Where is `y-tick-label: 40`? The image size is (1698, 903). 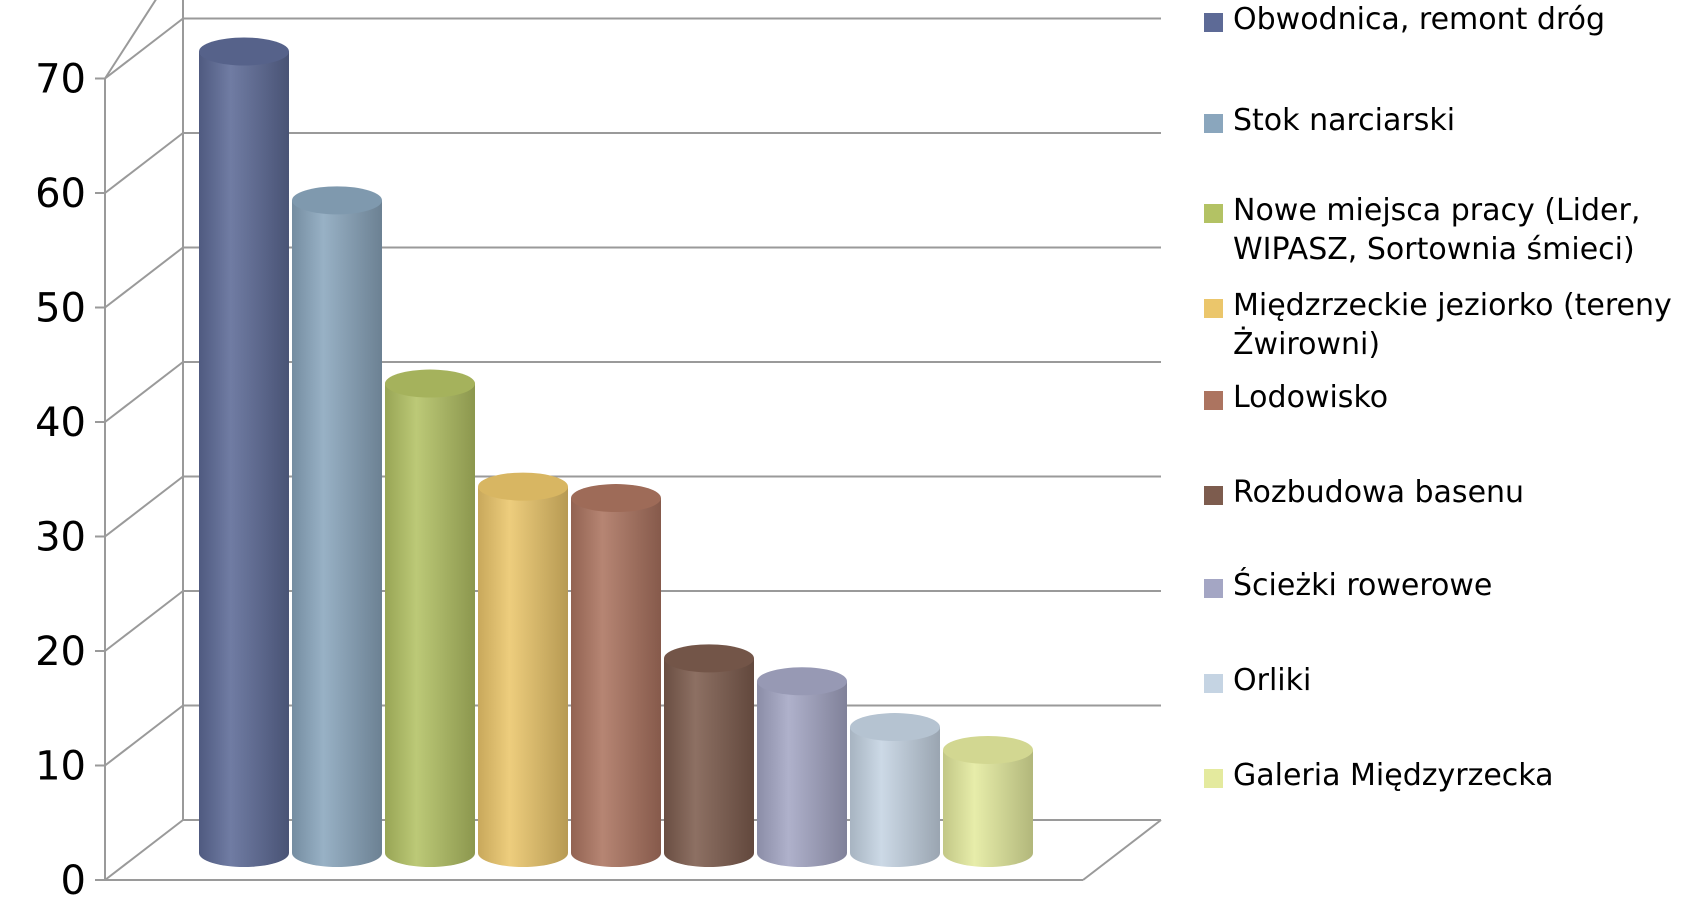
y-tick-label: 40 is located at coordinates (60, 423).